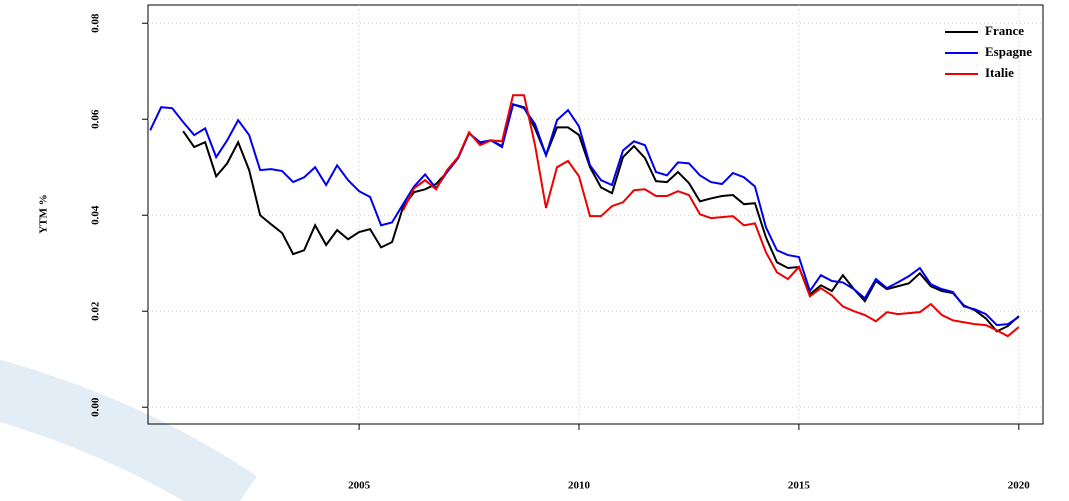  What do you see at coordinates (96, 215) in the screenshot?
I see `y-tick-label: 0.04` at bounding box center [96, 215].